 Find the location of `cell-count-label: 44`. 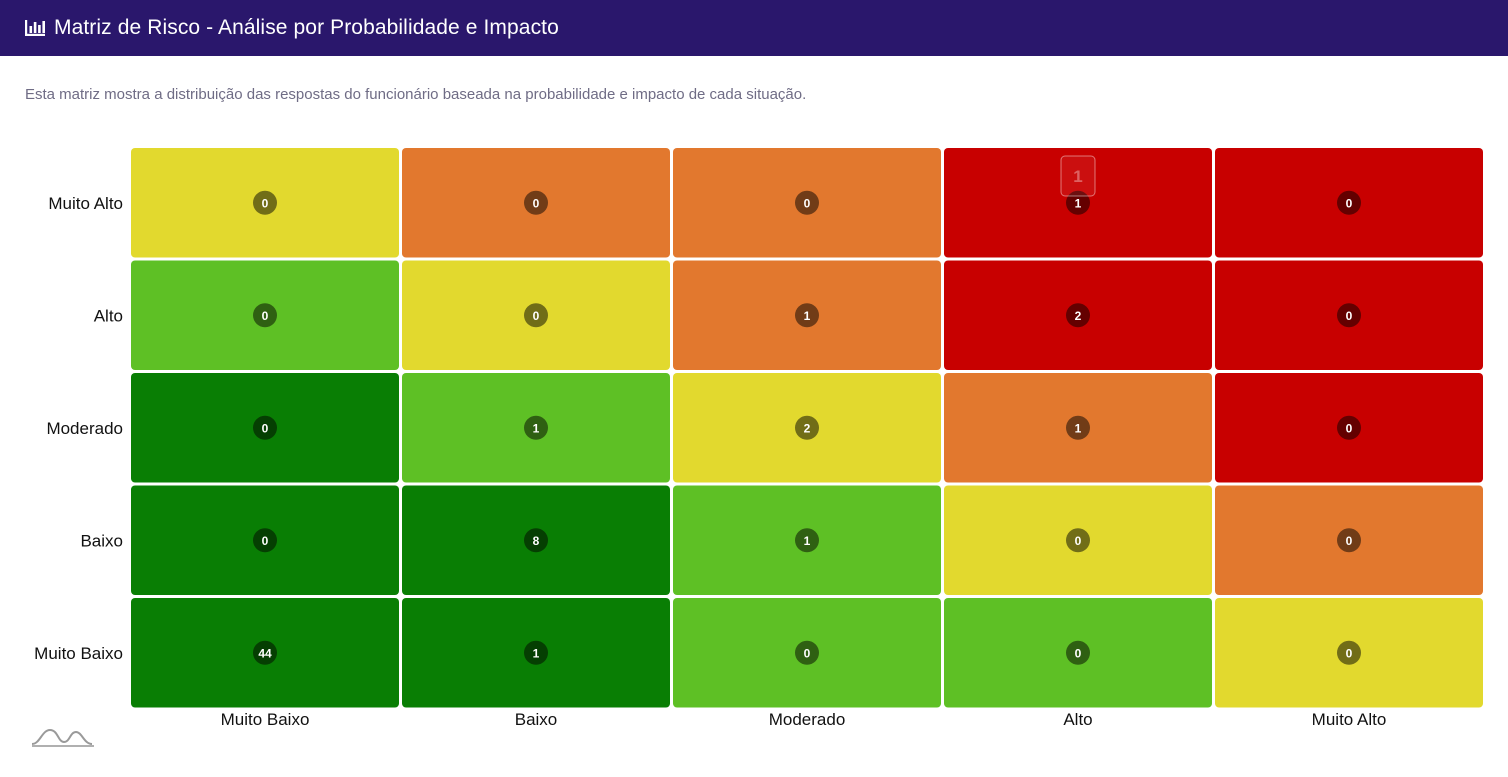

cell-count-label: 44 is located at coordinates (265, 653).